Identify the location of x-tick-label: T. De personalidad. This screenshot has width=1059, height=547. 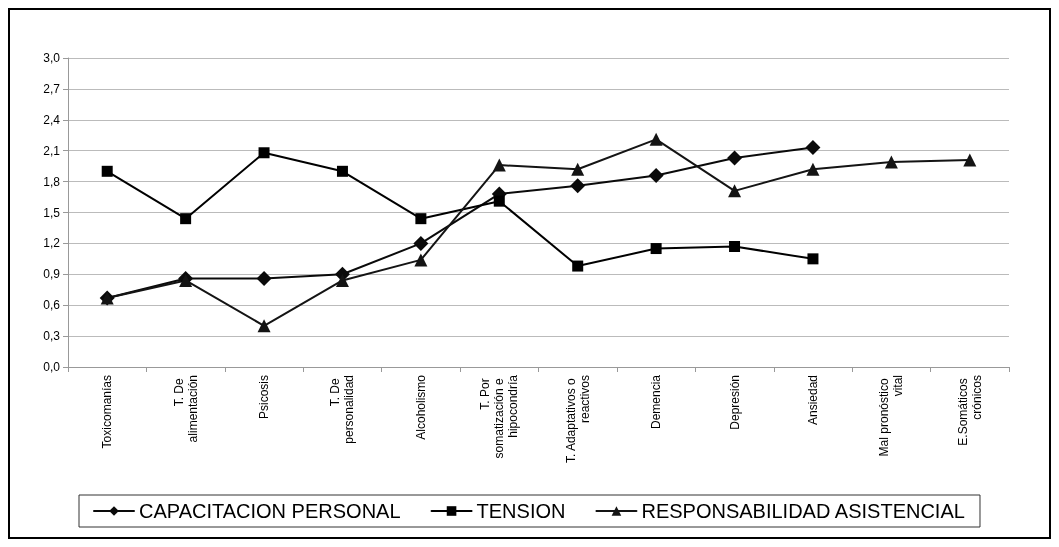
(342, 409).